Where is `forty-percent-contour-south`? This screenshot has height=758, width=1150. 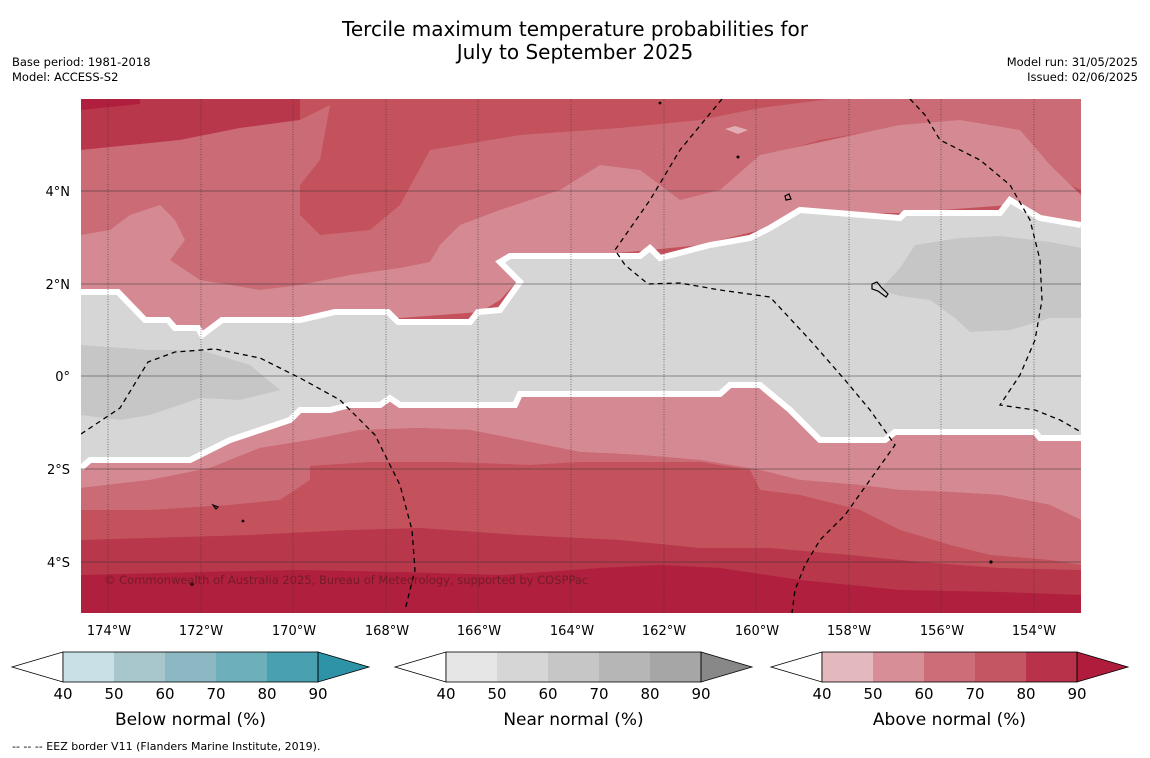
forty-percent-contour-south is located at coordinates (581, 426).